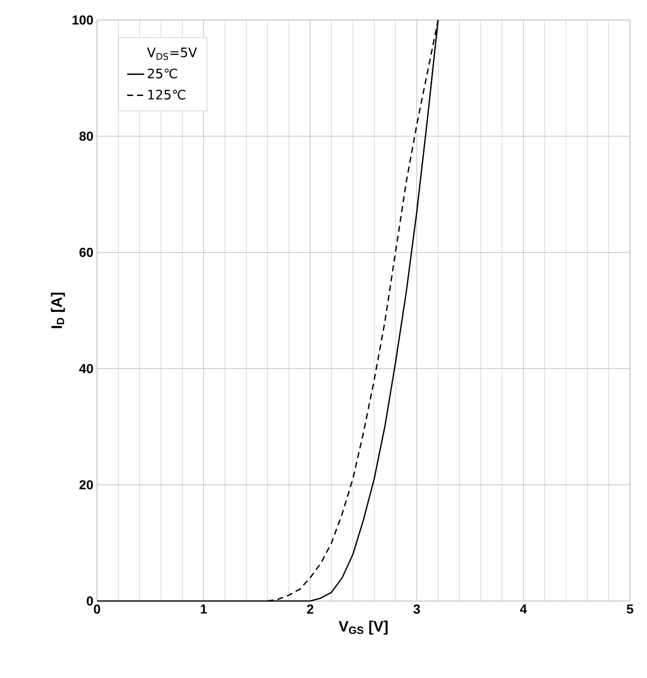 The height and width of the screenshot is (678, 647). What do you see at coordinates (86, 369) in the screenshot?
I see `y-tick-label: 40` at bounding box center [86, 369].